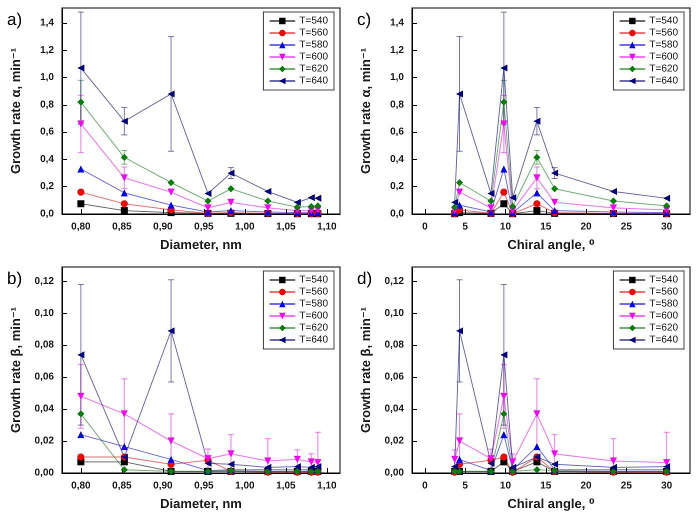 The width and height of the screenshot is (700, 517). What do you see at coordinates (397, 214) in the screenshot?
I see `y-tick-label: 0,0` at bounding box center [397, 214].